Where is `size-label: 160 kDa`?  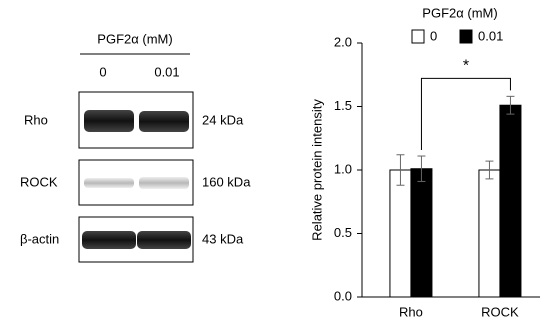 size-label: 160 kDa is located at coordinates (226, 181).